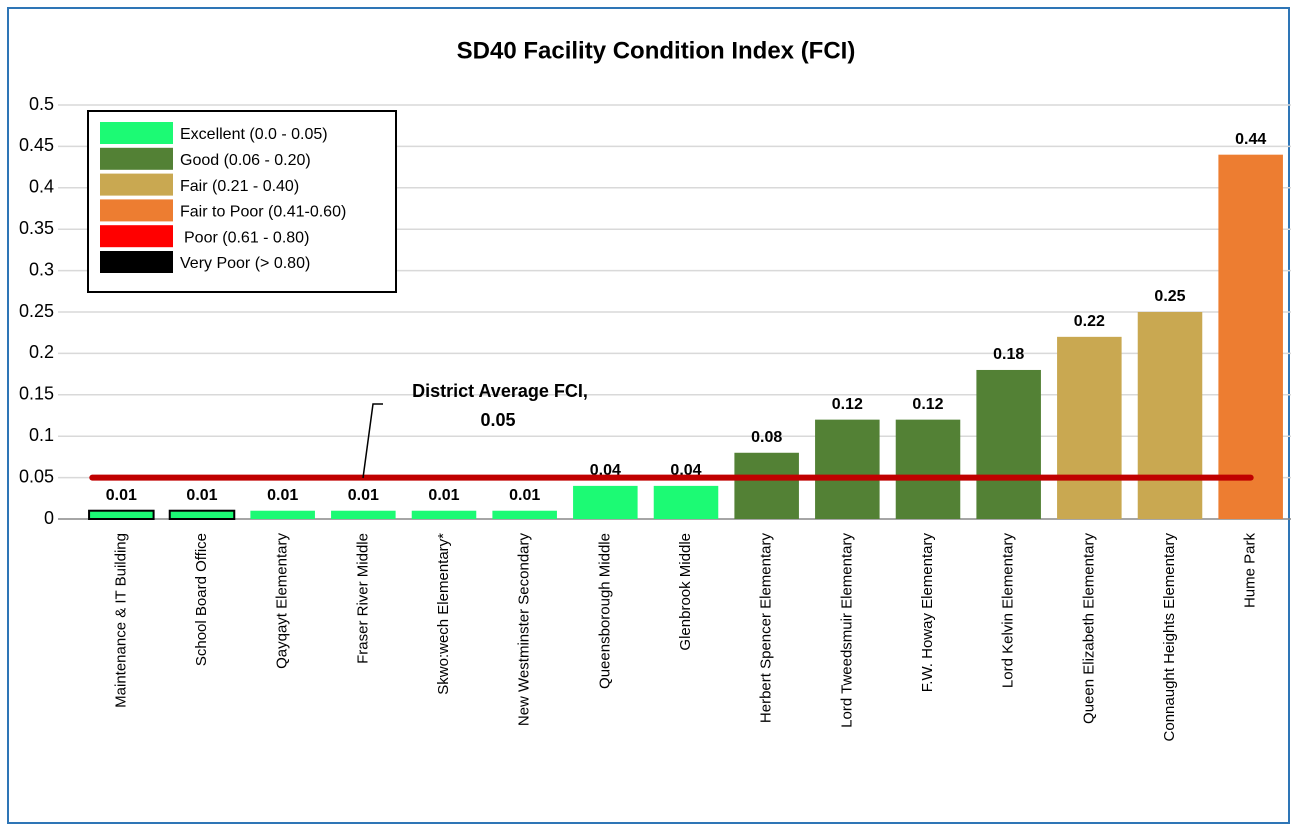 This screenshot has width=1297, height=825. I want to click on x-tick-label: Hume Park, so click(1250, 571).